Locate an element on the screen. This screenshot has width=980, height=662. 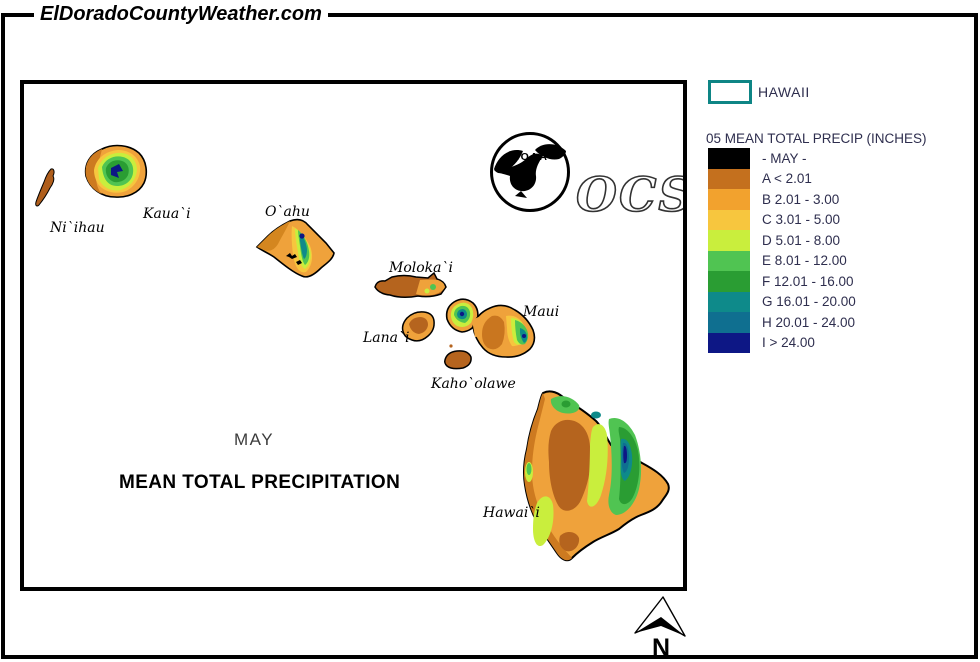
island-kahoolawe is located at coordinates (458, 360).